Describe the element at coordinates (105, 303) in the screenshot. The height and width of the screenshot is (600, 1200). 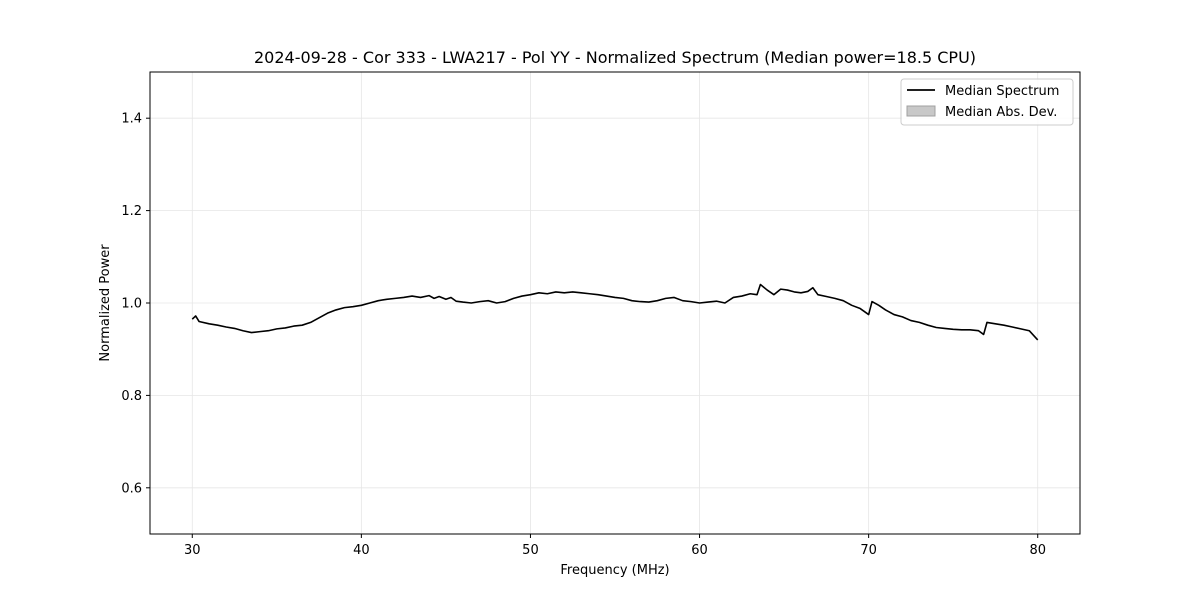
I see `y-axis-label: Normalized Power` at that location.